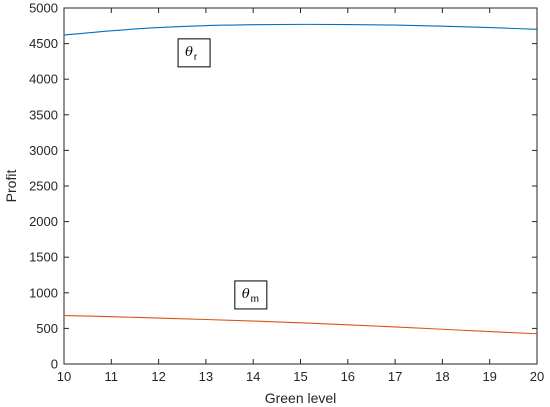  What do you see at coordinates (43, 257) in the screenshot?
I see `y-tick-label: 1500` at bounding box center [43, 257].